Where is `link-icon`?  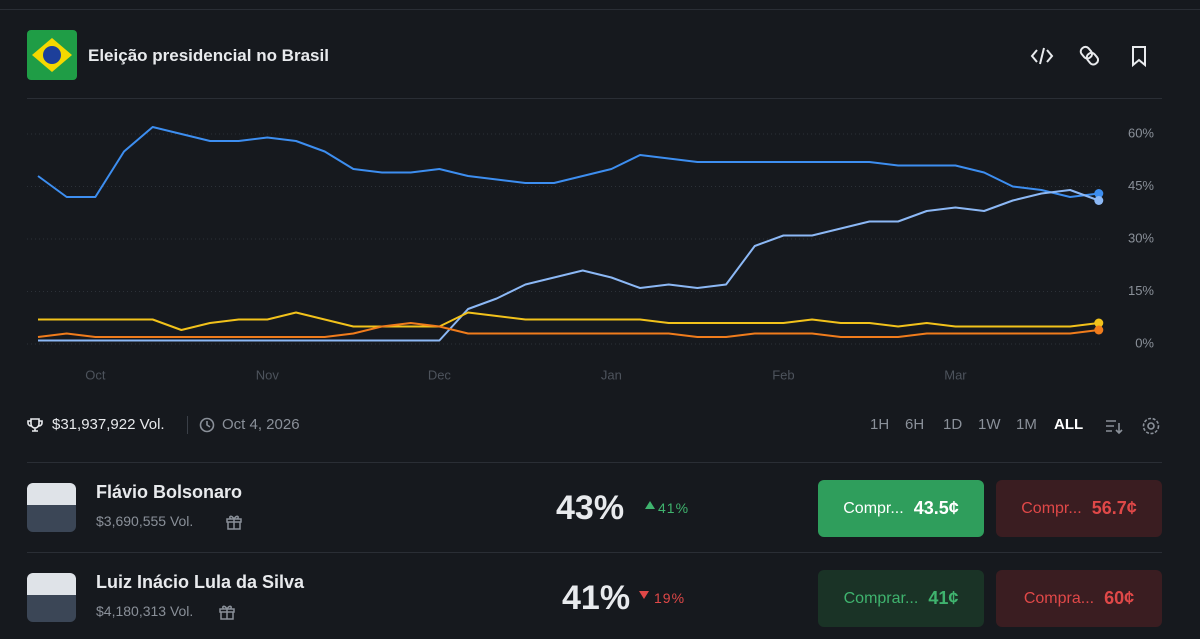 link-icon is located at coordinates (1089, 55).